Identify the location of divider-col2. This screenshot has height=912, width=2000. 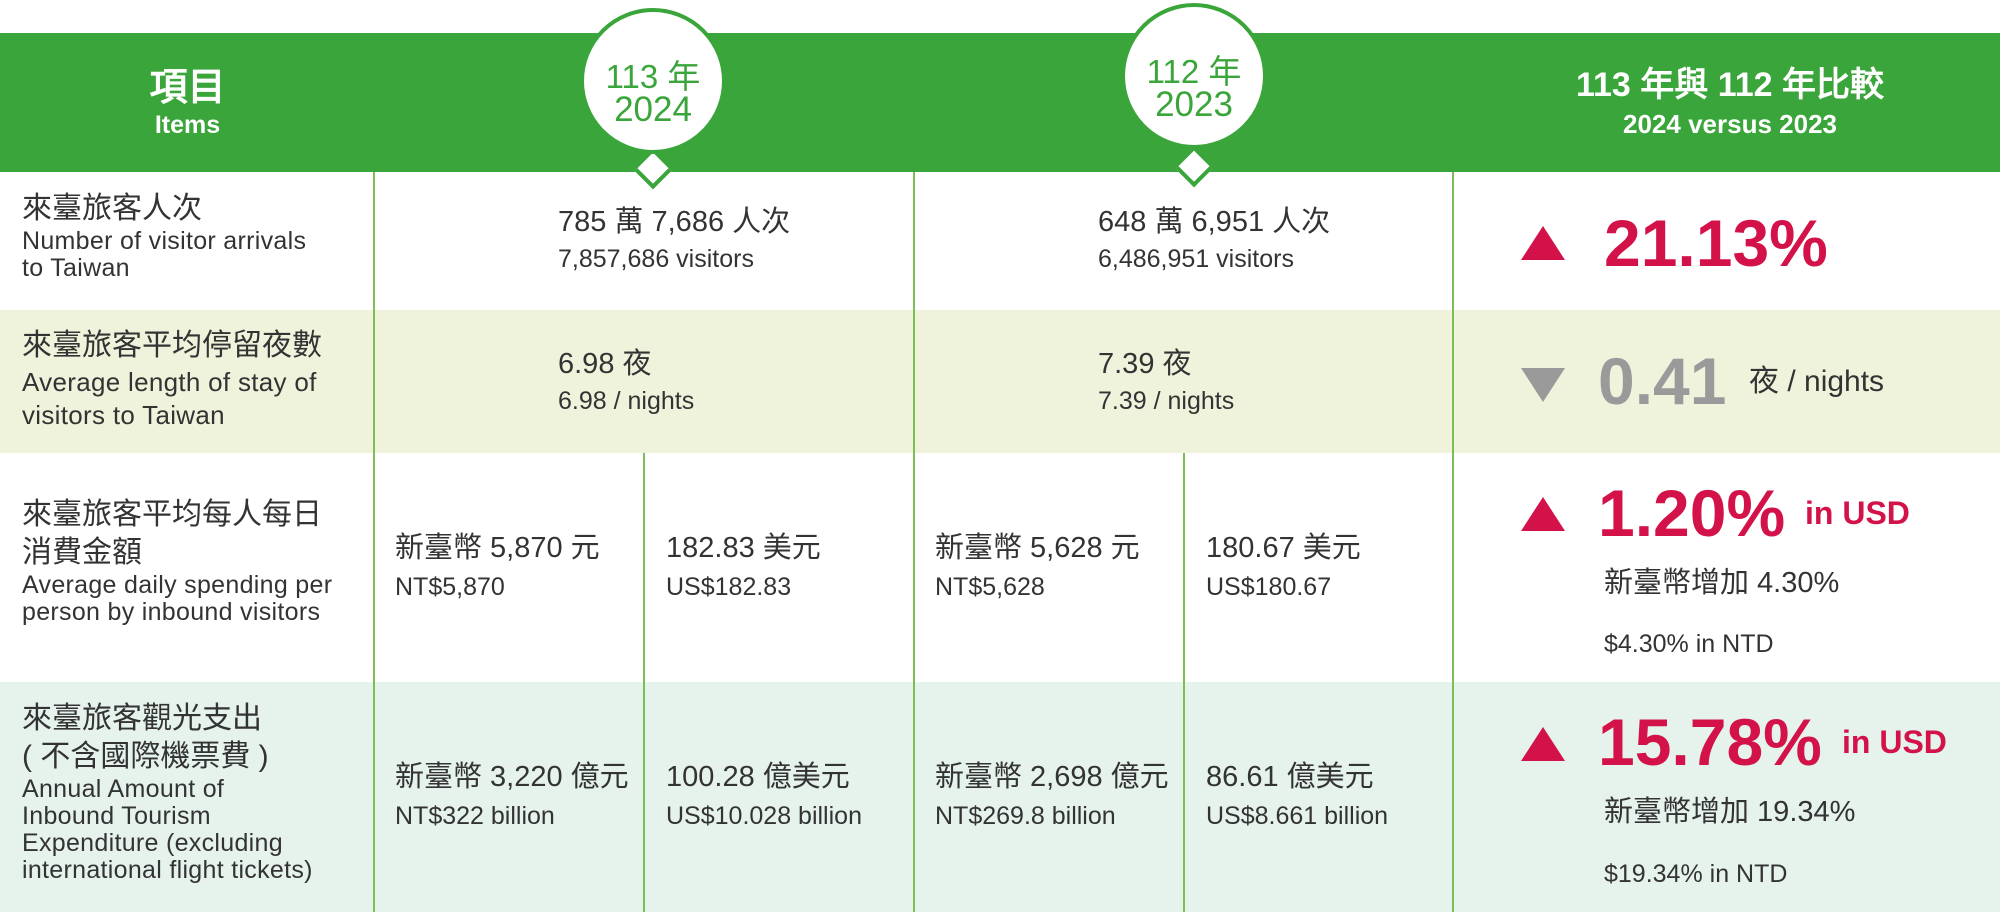
(914, 542).